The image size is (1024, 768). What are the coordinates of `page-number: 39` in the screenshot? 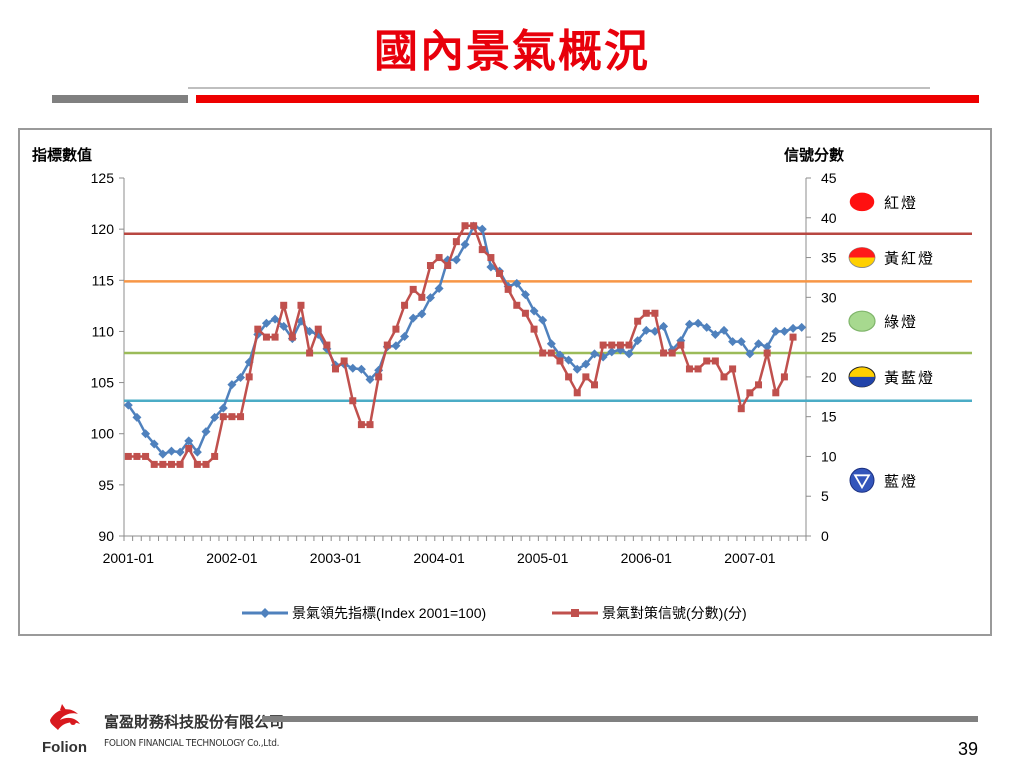 It's located at (968, 749).